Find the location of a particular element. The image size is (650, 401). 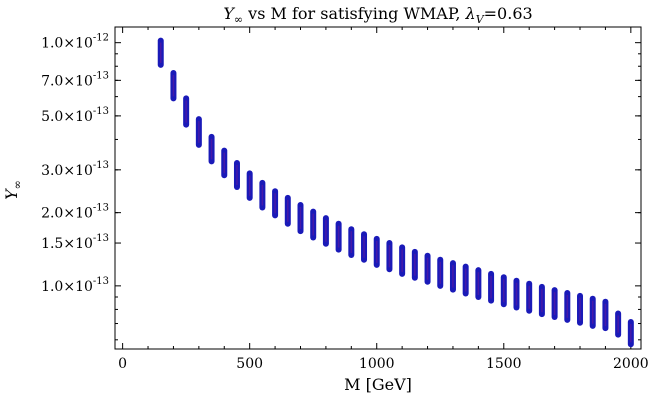

x-tick-label: 0 is located at coordinates (122, 364).